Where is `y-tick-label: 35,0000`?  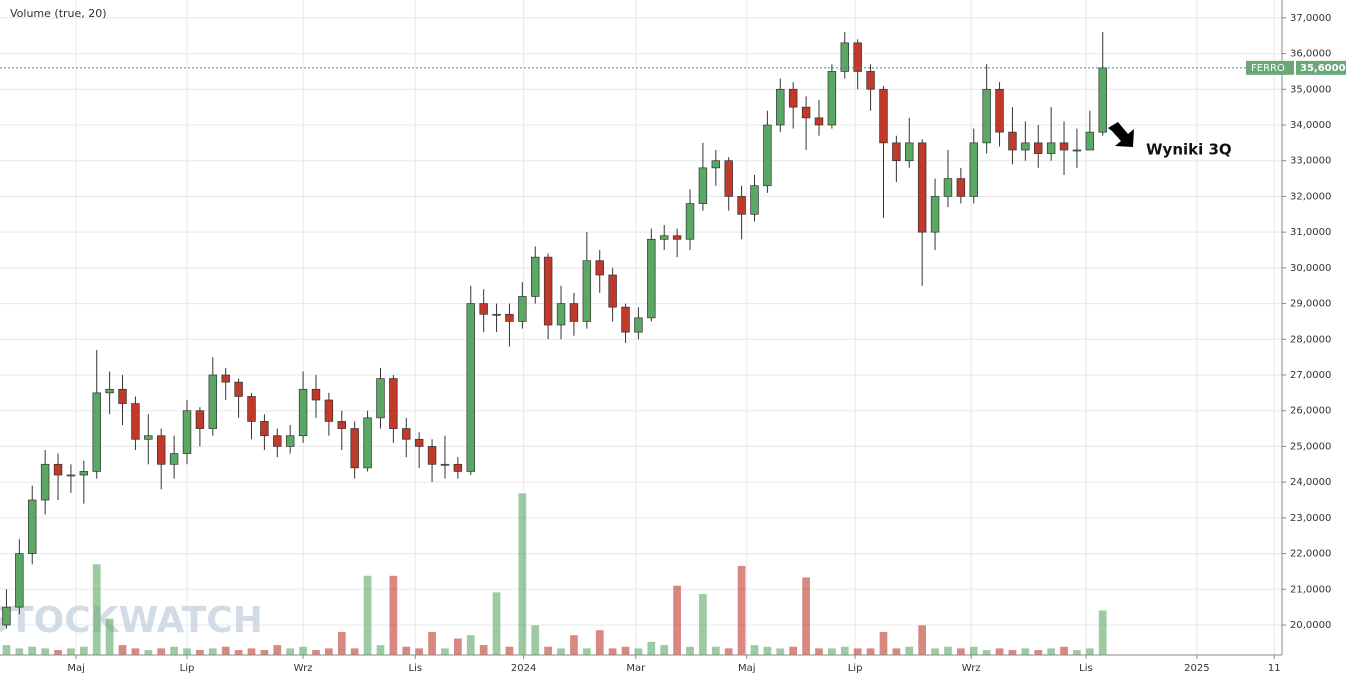 y-tick-label: 35,0000 is located at coordinates (1310, 89).